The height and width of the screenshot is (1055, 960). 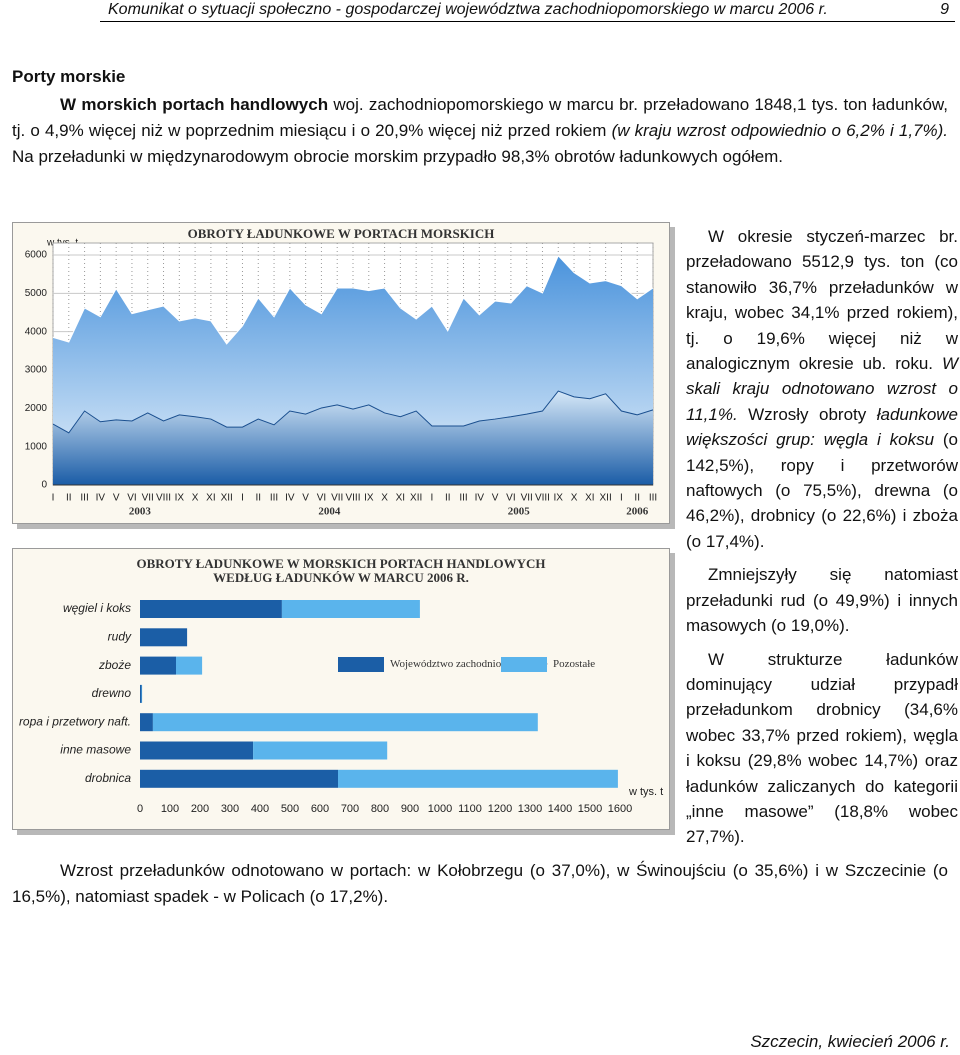 I want to click on y-tick-label: 6000, so click(x=36, y=255).